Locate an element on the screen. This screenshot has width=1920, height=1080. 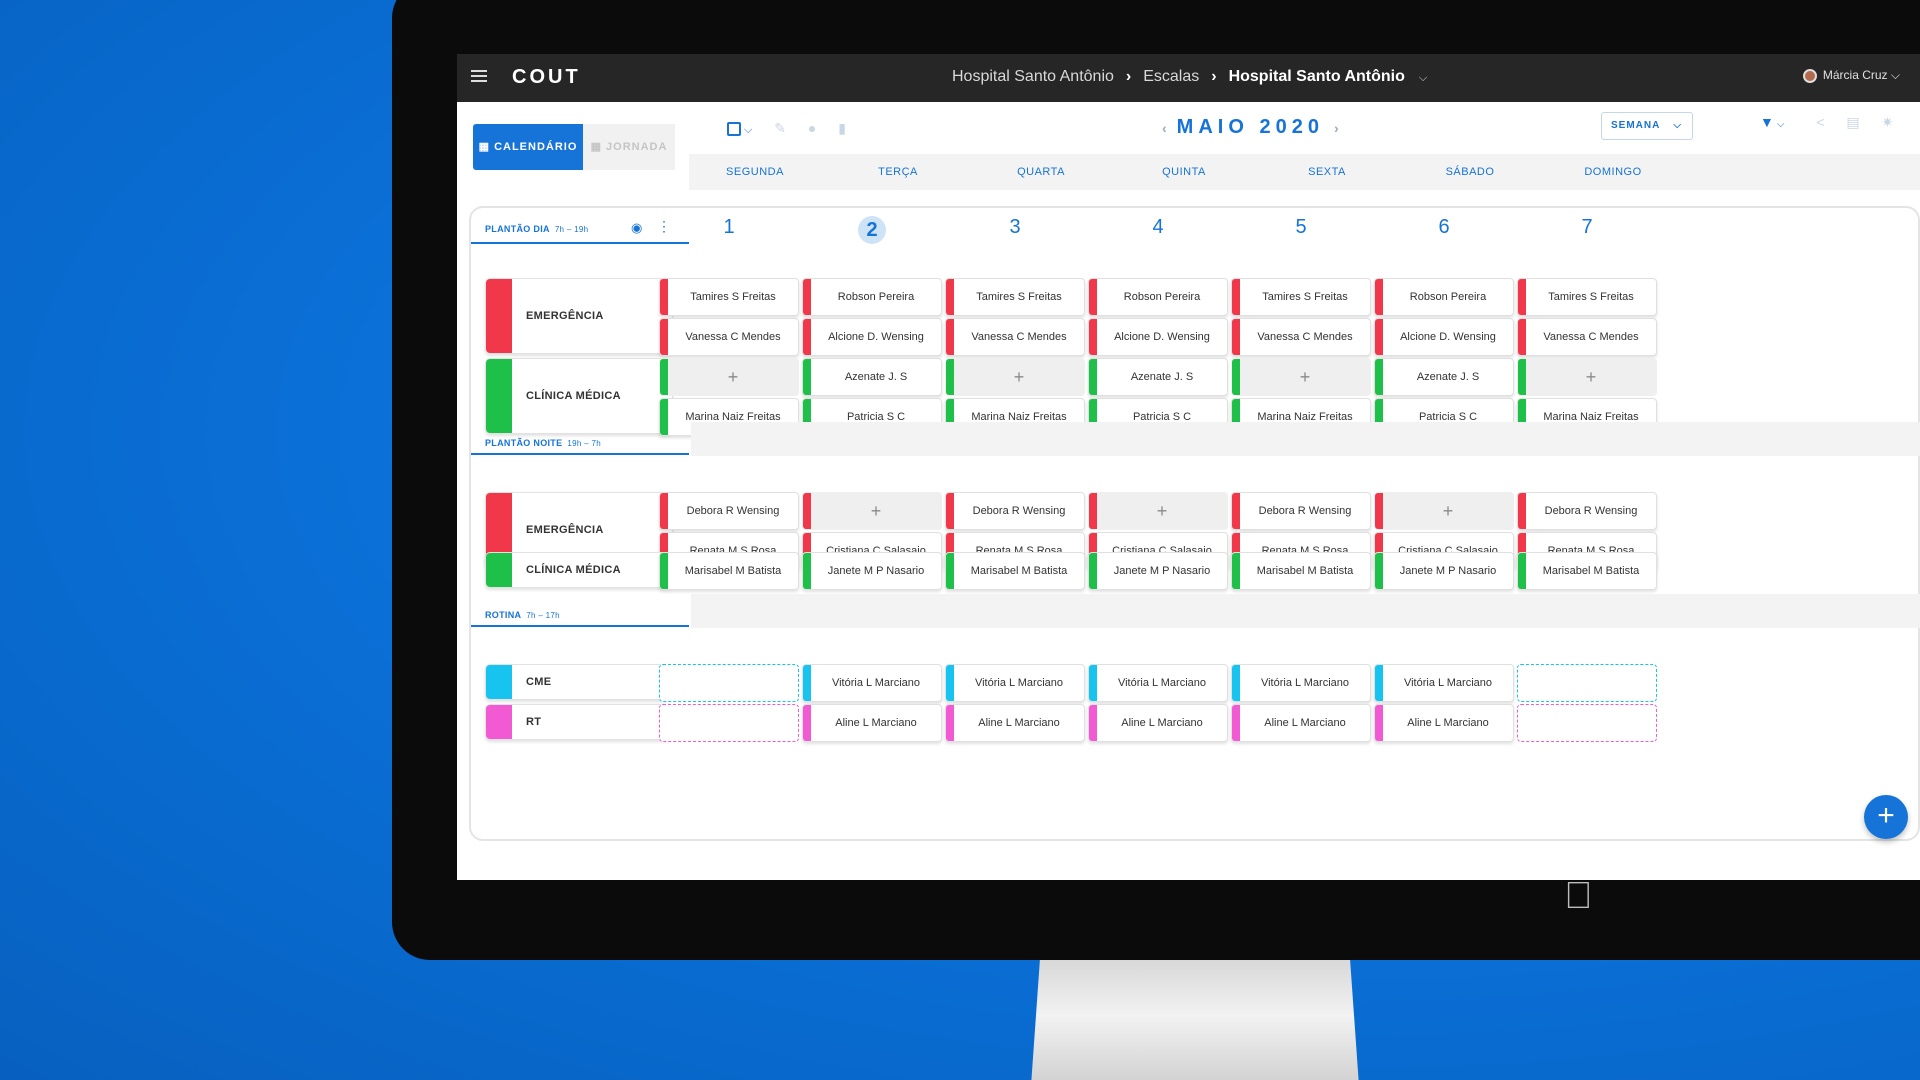
date-number: 6 is located at coordinates (1444, 227).